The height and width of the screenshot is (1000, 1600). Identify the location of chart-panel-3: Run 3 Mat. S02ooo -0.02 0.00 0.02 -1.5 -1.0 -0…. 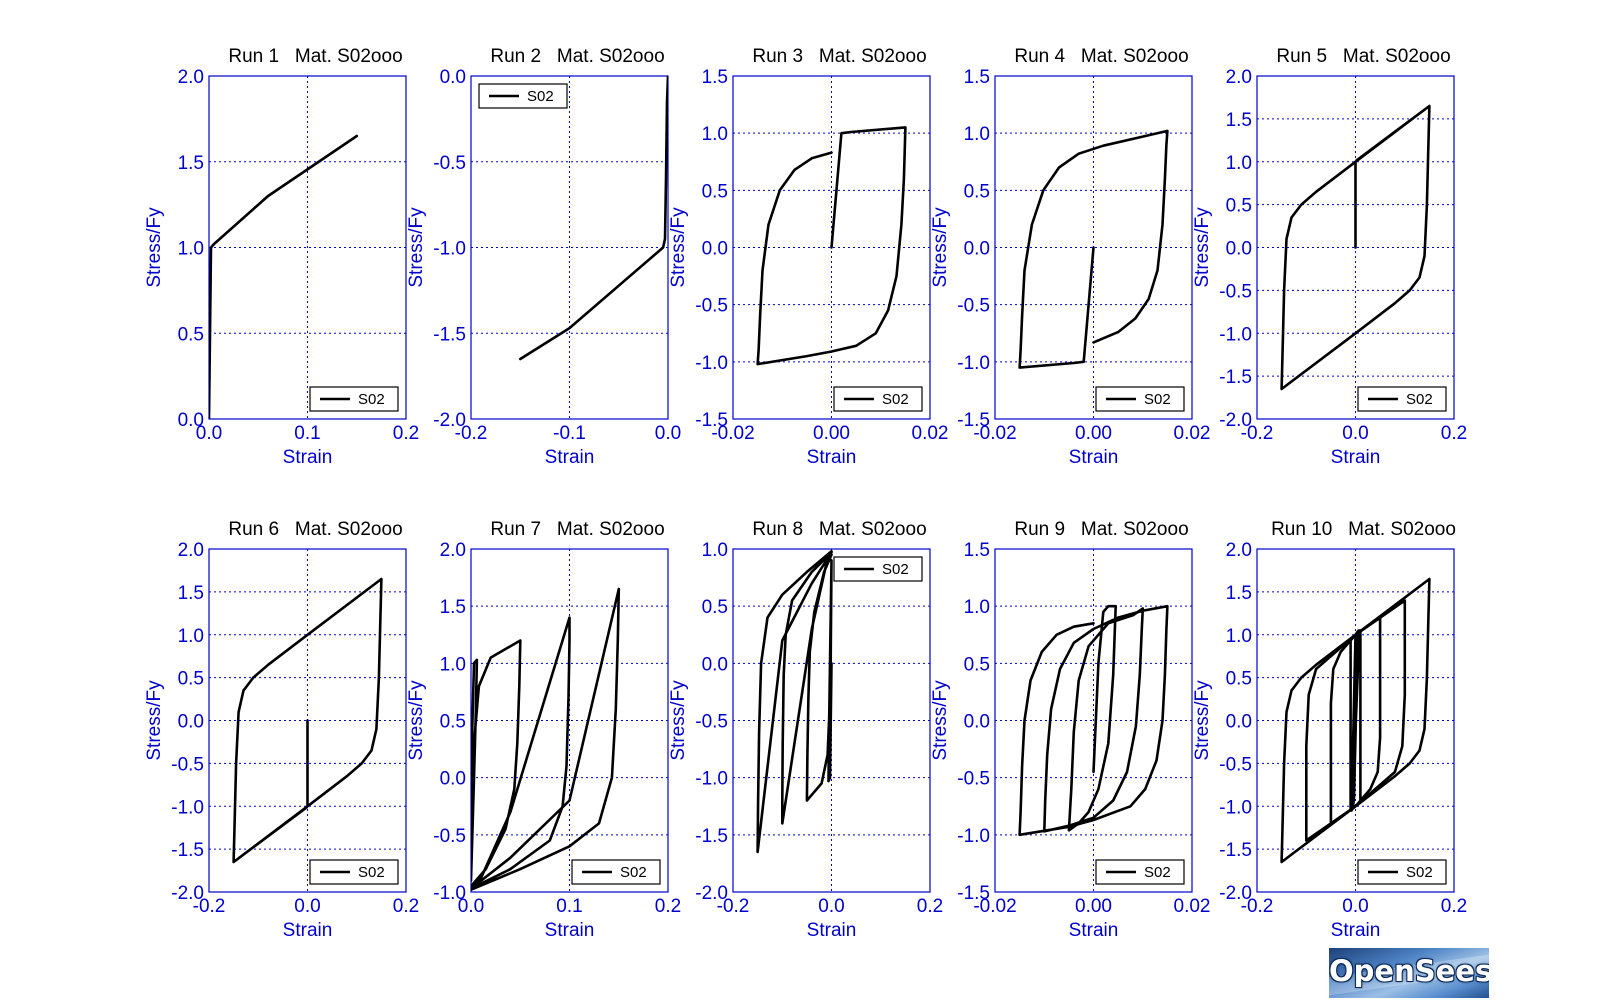
(808, 257).